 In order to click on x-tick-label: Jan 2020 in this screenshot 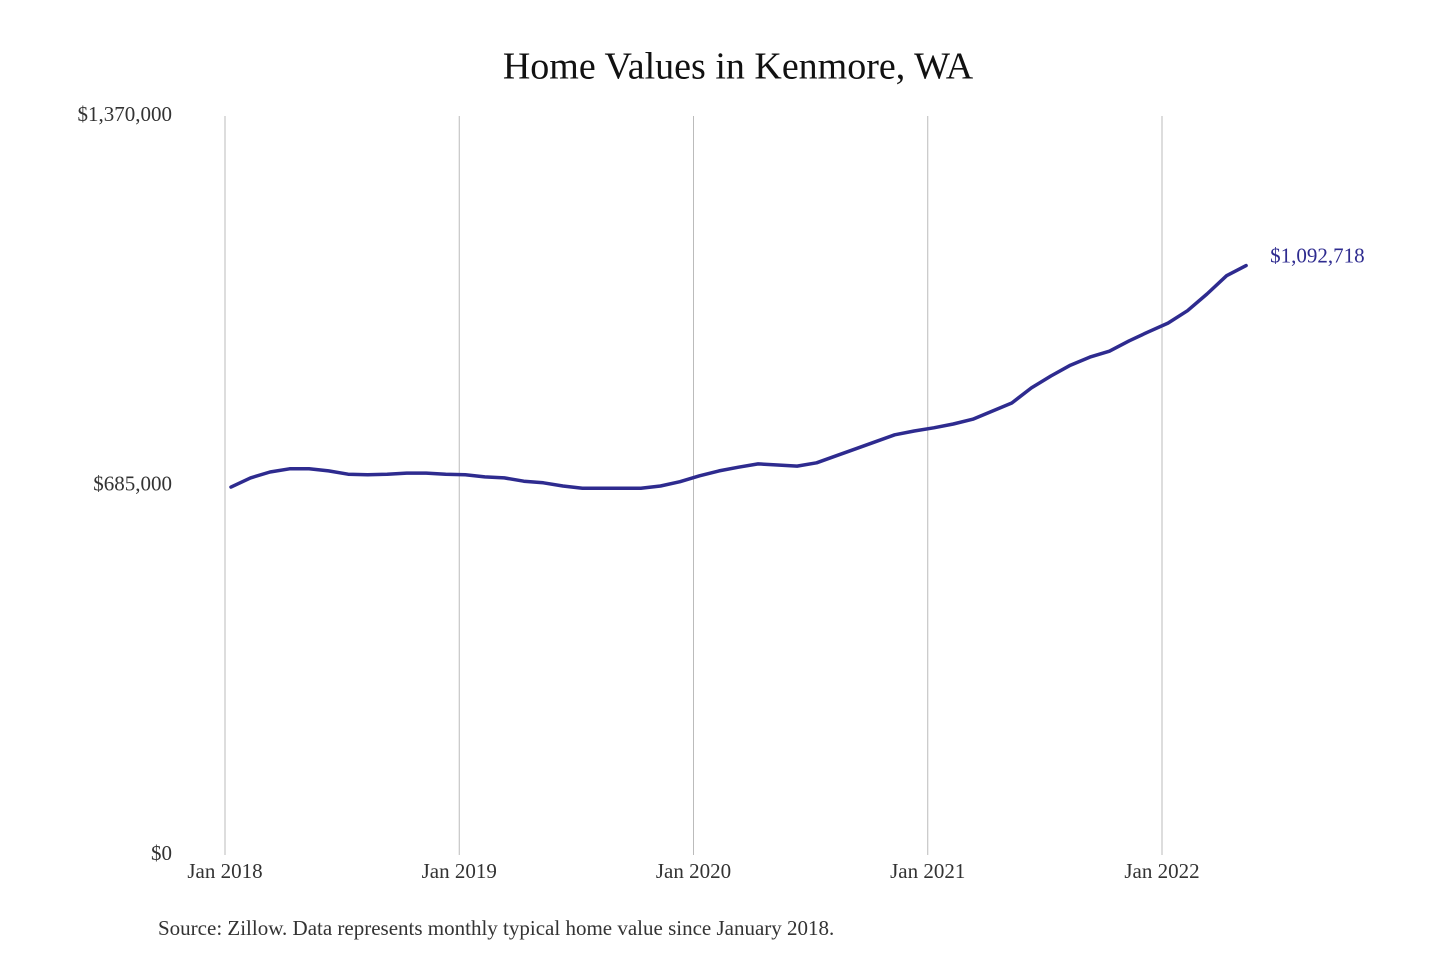, I will do `click(693, 871)`.